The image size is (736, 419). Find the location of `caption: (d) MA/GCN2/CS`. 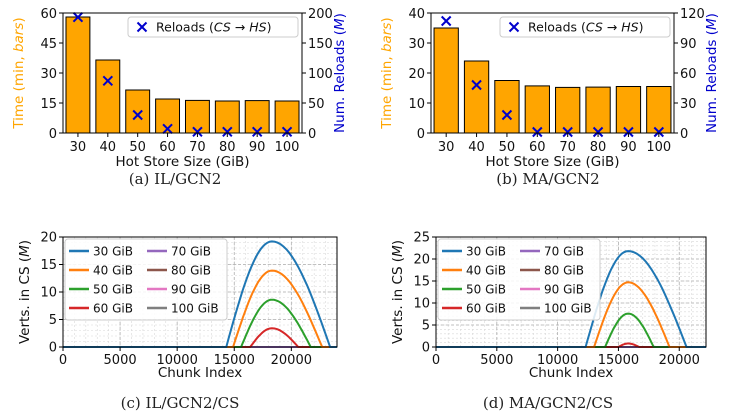

caption: (d) MA/GCN2/CS is located at coordinates (548, 403).